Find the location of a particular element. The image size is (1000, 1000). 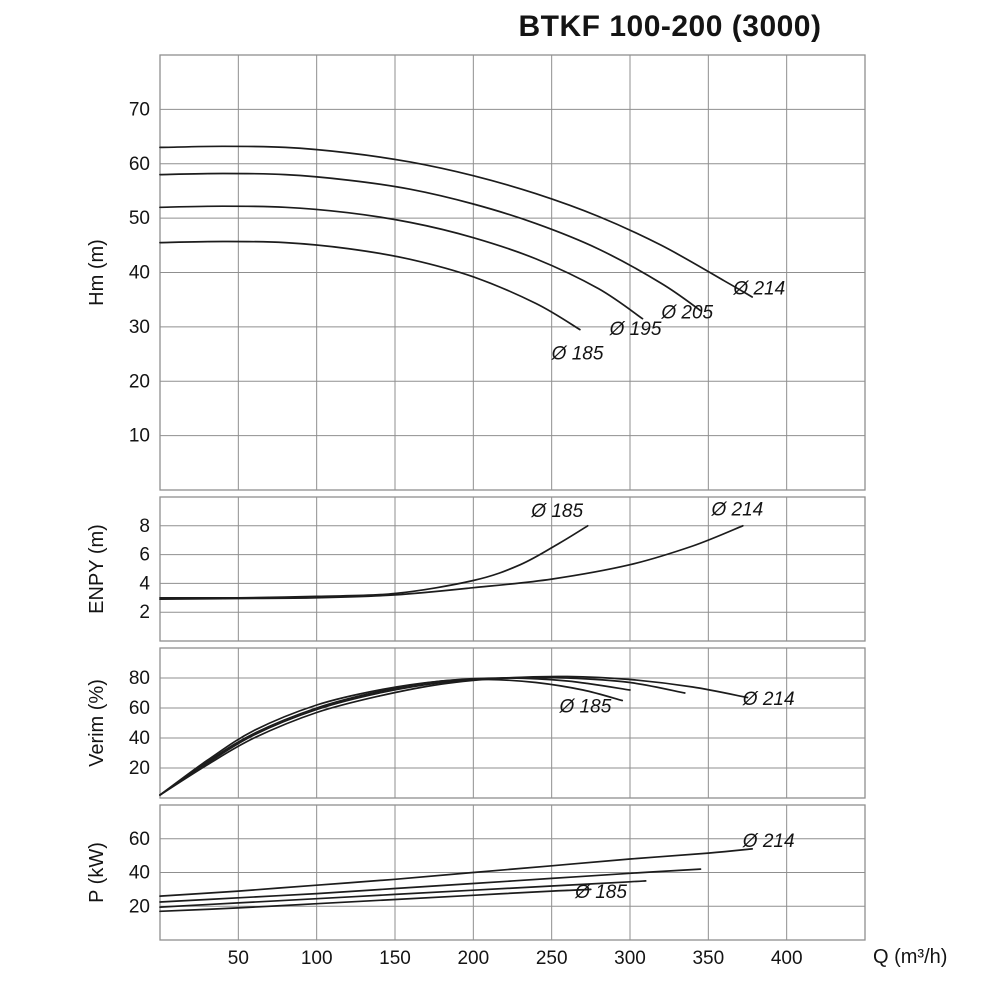

chart-title: BTKF 100-200 (3000) is located at coordinates (670, 26).